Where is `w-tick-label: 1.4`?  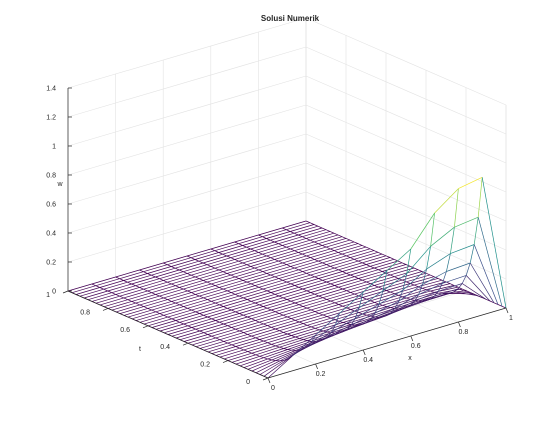
w-tick-label: 1.4 is located at coordinates (51, 89).